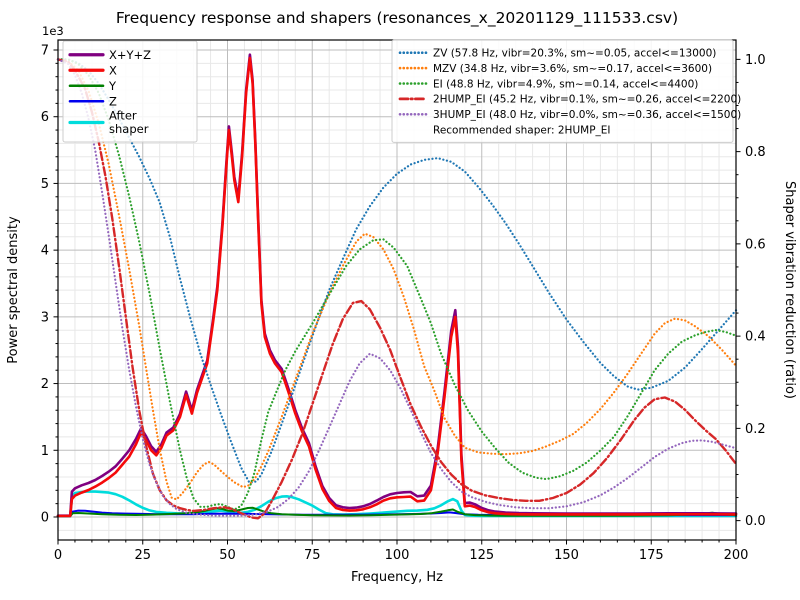 Image resolution: width=800 pixels, height=600 pixels. I want to click on y-left-tick-label: 7, so click(45, 51).